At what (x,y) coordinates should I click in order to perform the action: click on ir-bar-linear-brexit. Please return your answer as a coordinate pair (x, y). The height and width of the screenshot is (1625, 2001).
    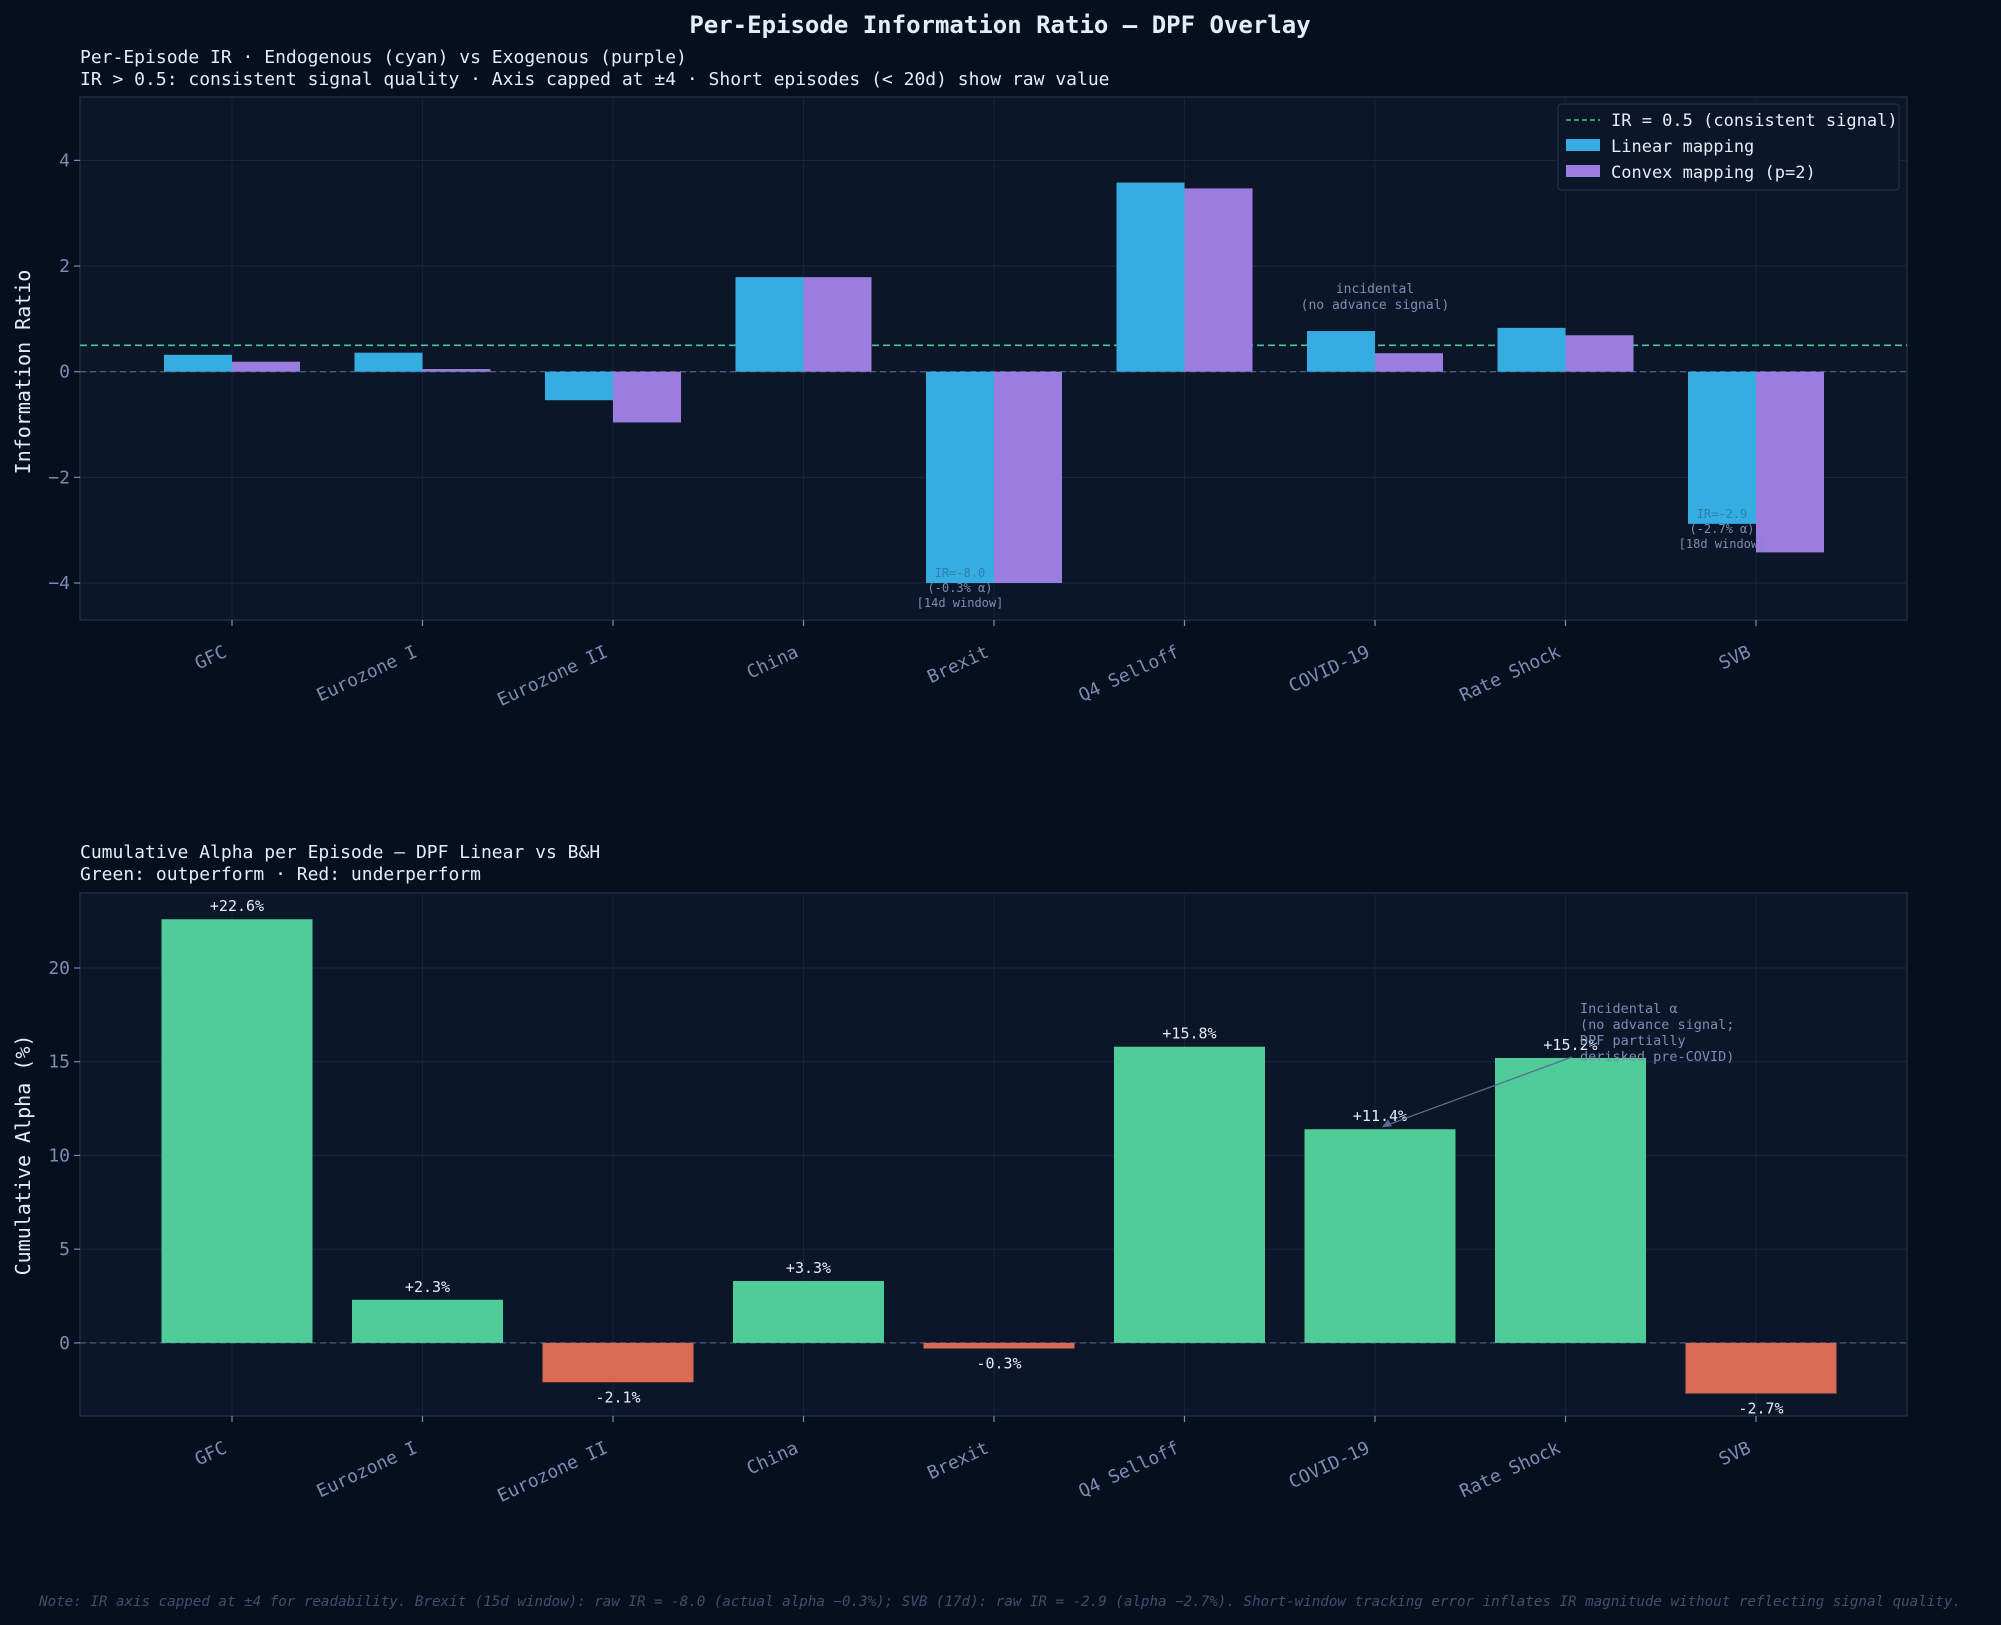
    Looking at the image, I should click on (960, 477).